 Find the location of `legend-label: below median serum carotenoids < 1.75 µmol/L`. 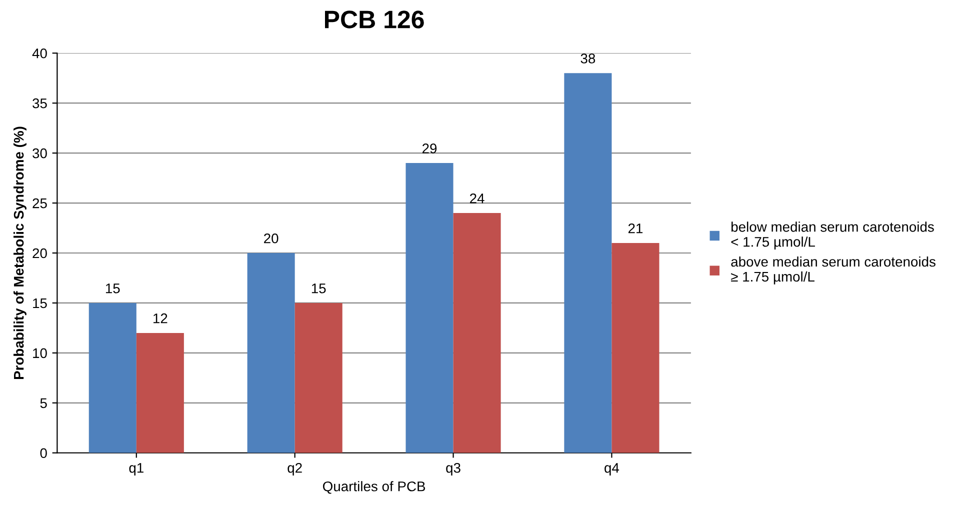

legend-label: below median serum carotenoids < 1.75 µmol/L is located at coordinates (832, 236).